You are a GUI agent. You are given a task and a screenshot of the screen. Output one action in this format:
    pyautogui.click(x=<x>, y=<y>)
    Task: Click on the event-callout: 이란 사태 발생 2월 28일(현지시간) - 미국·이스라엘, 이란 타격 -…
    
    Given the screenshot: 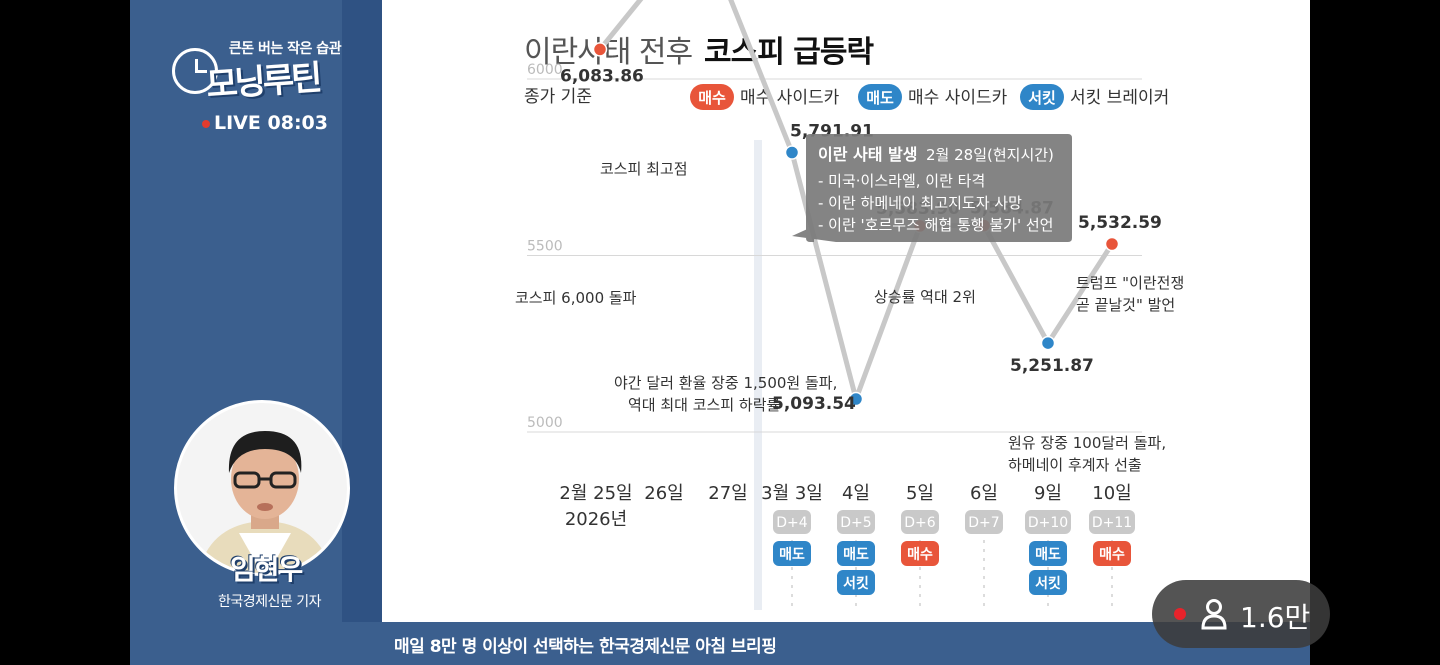 What is the action you would take?
    pyautogui.click(x=932, y=188)
    